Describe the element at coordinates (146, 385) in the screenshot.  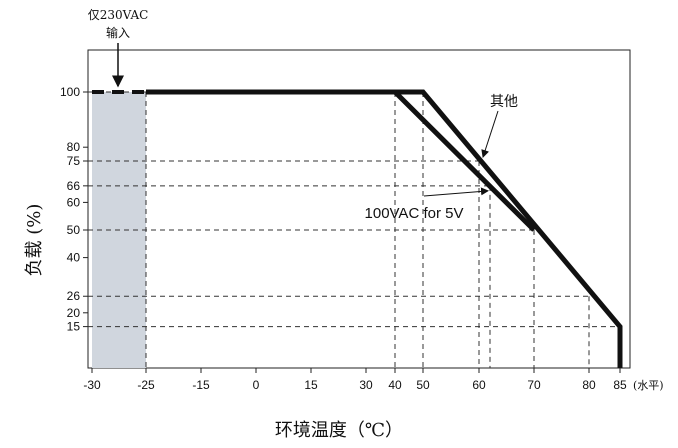
I see `x-tick-label: -25` at that location.